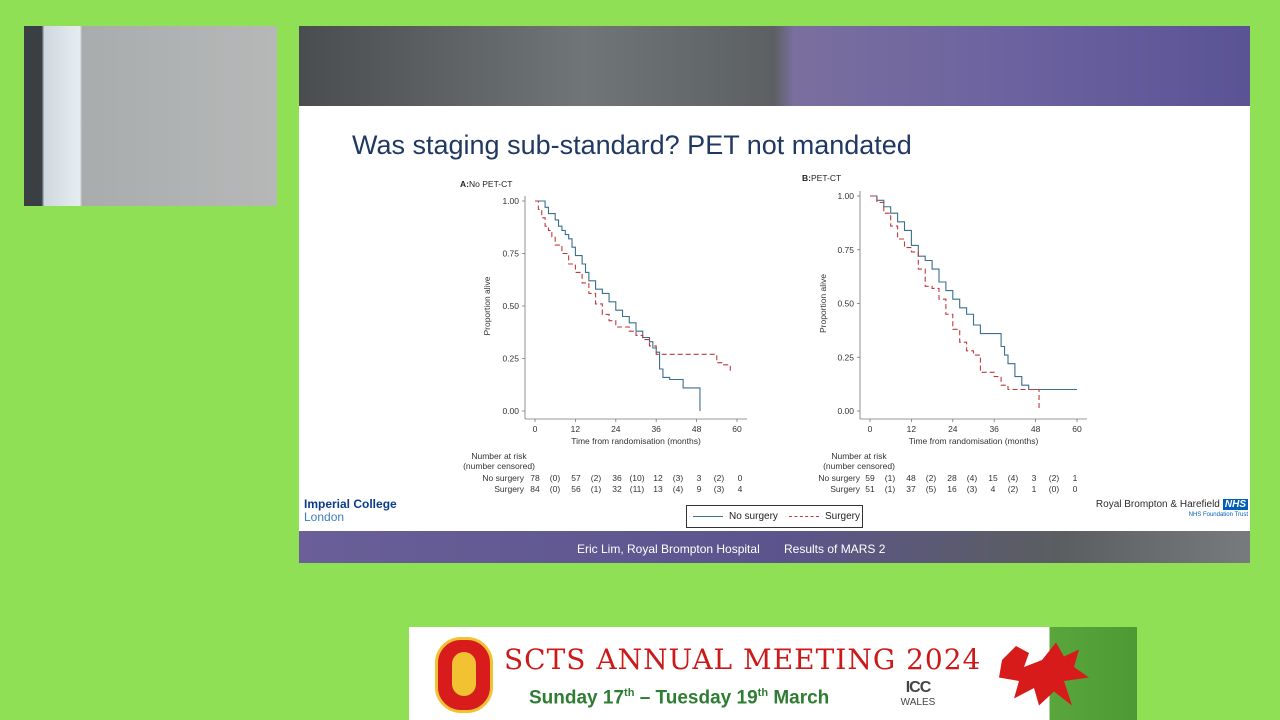 The image size is (1280, 720). I want to click on footer-presenter: Eric Lim, Royal Brompton Hospital, so click(668, 549).